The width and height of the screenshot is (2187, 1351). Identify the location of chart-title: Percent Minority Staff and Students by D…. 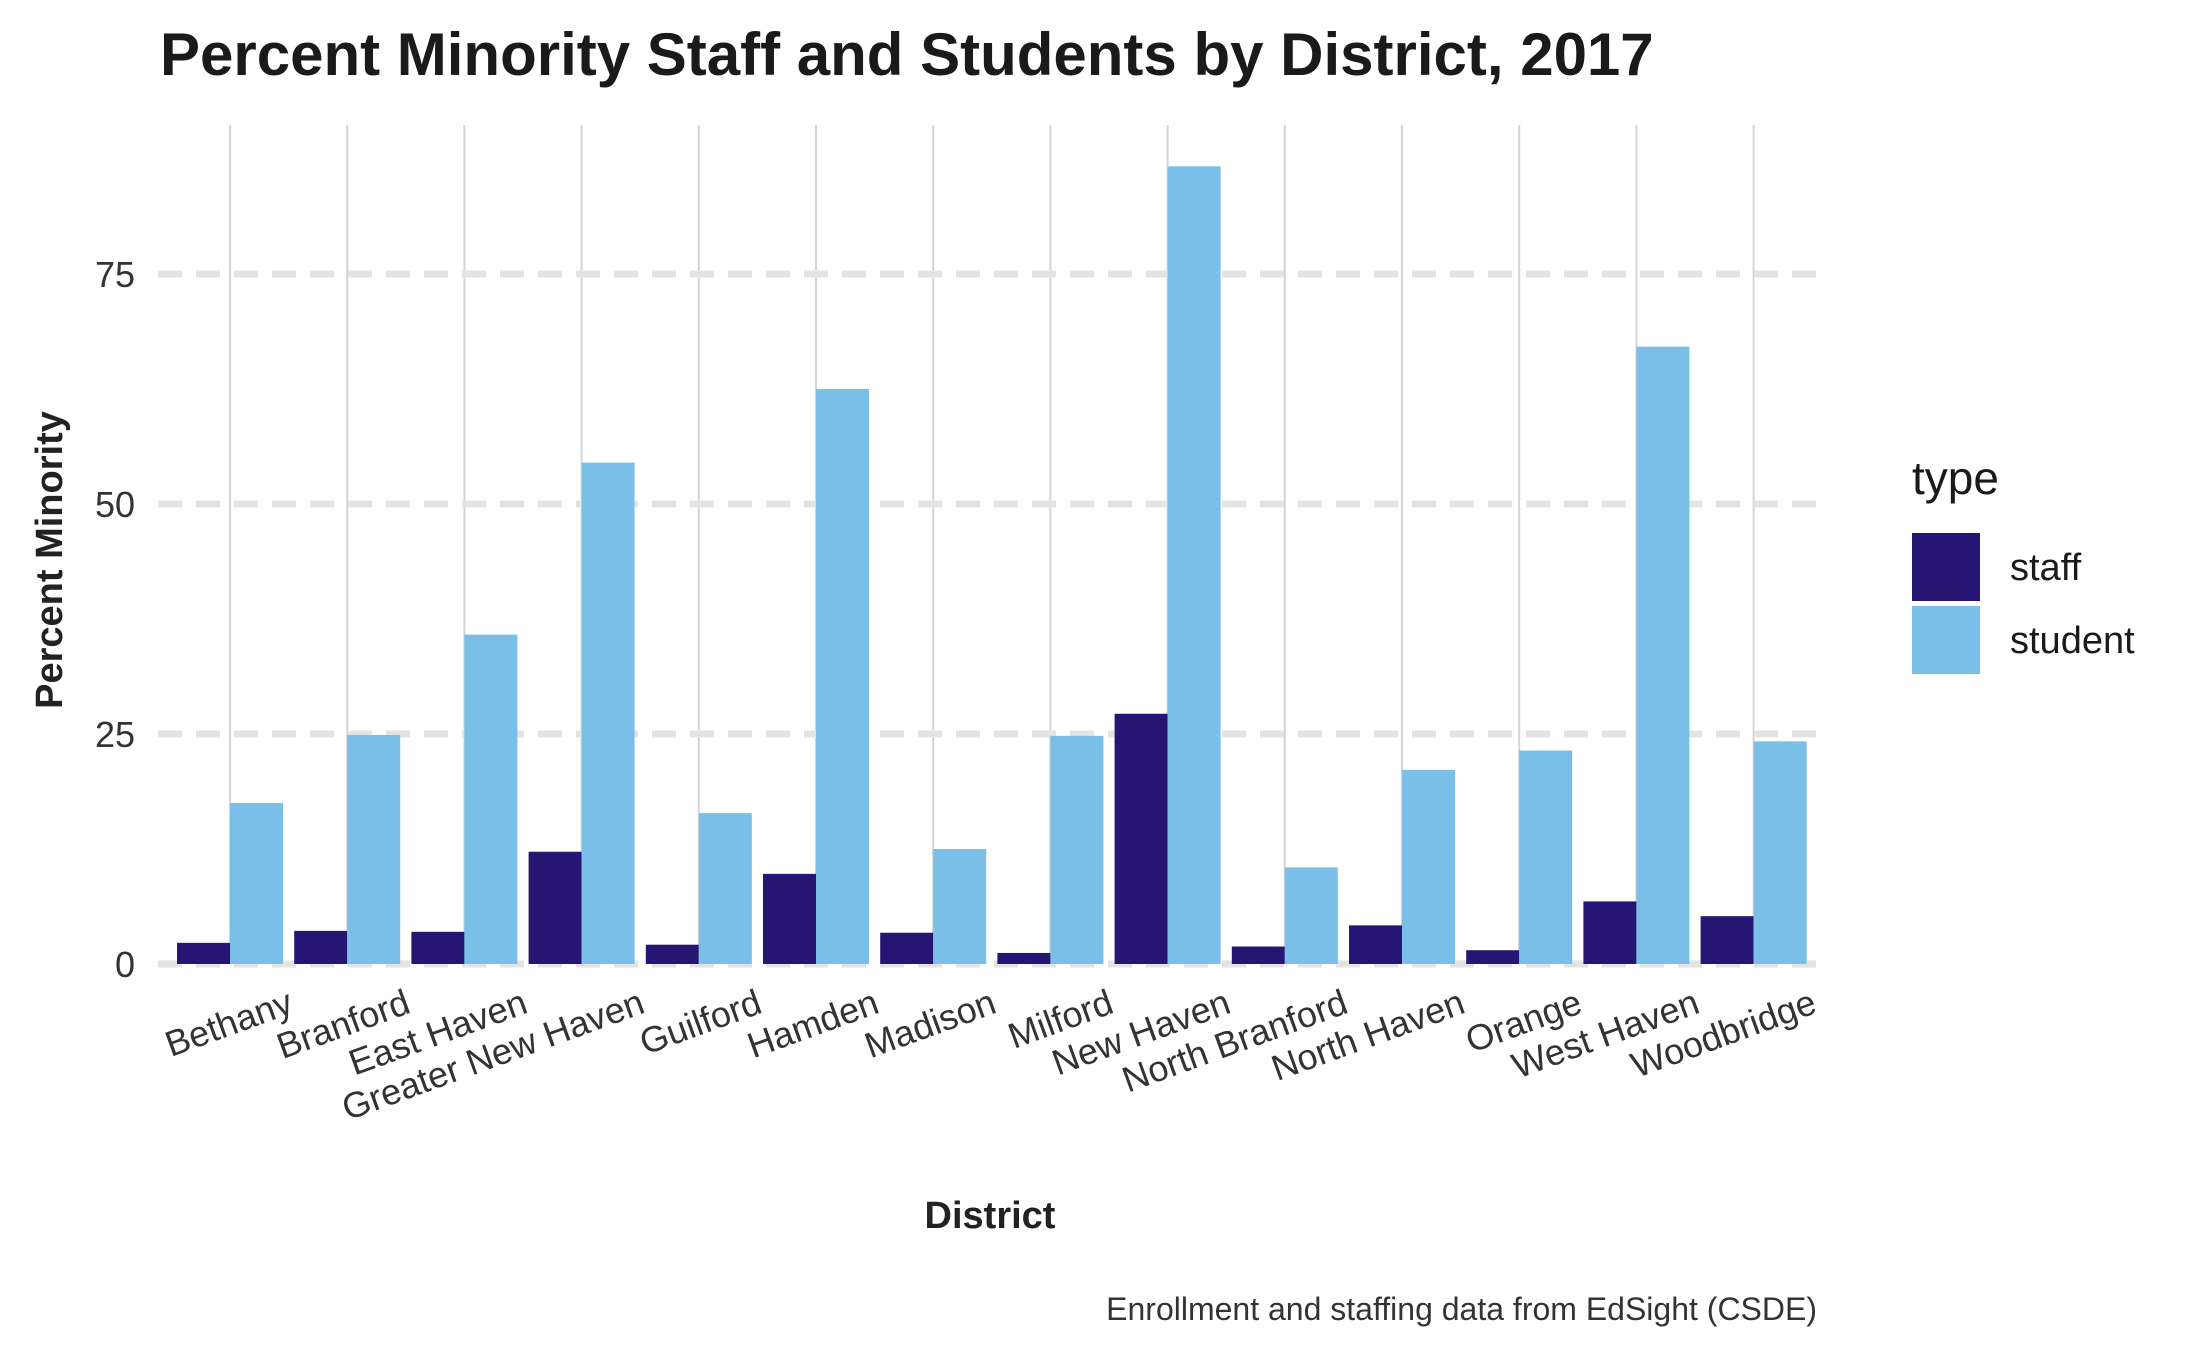
(907, 54).